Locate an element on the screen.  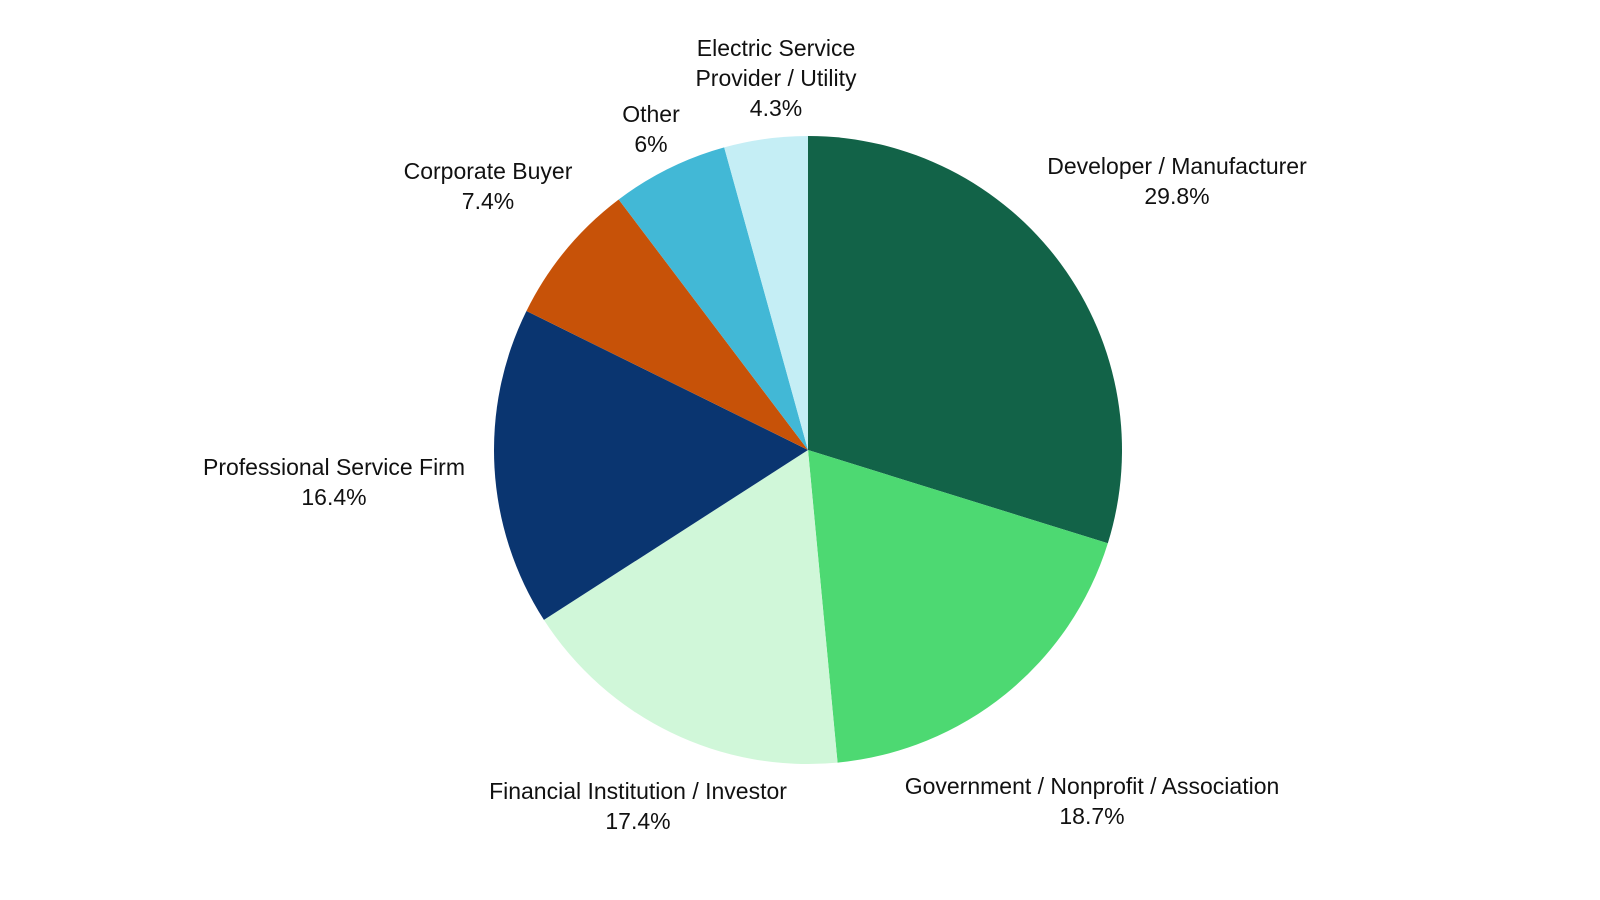
slice-value-label: 17.4% is located at coordinates (637, 821).